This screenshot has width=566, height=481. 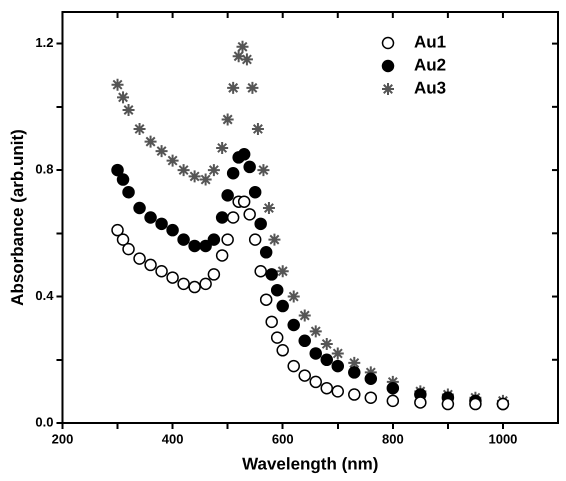 What do you see at coordinates (17, 217) in the screenshot?
I see `y-axis-title: Absorbance (arb.unit)` at bounding box center [17, 217].